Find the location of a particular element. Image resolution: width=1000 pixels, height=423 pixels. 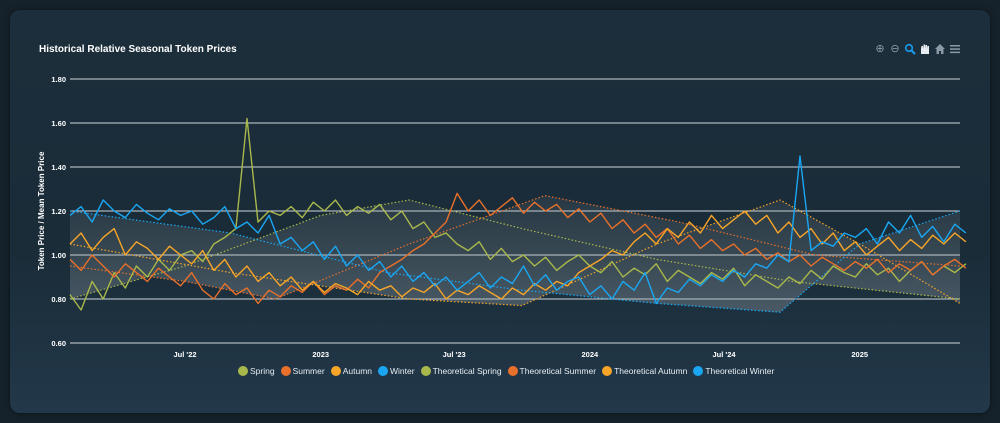

legend-item-autumn: Autumn is located at coordinates (351, 371).